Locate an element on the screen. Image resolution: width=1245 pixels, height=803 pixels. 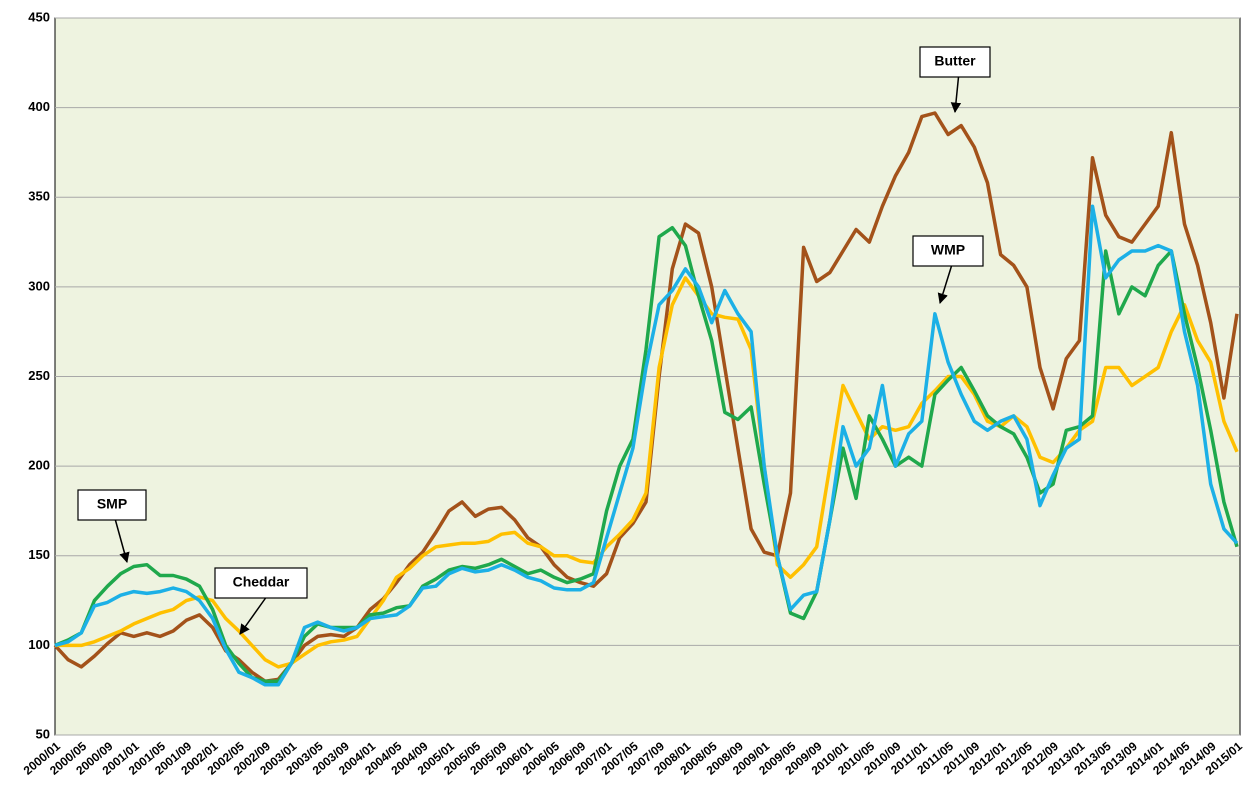
y-tick-label: 50 is located at coordinates (43, 733).